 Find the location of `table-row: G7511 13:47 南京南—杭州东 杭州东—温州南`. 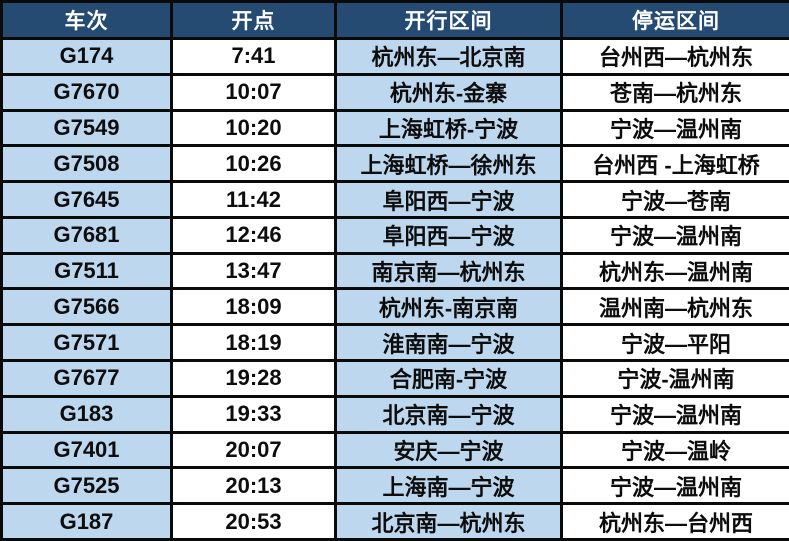

table-row: G7511 13:47 南京南—杭州东 杭州东—温州南 is located at coordinates (394, 271).